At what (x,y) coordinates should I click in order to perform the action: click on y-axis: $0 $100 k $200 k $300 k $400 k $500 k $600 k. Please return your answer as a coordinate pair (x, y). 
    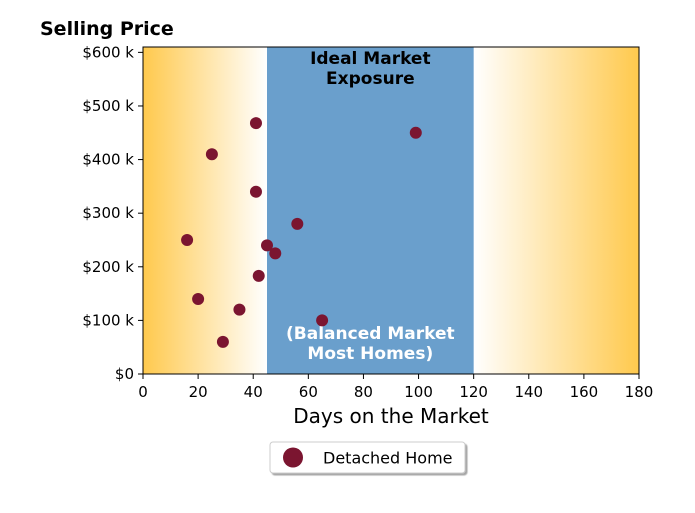
    Looking at the image, I should click on (112, 213).